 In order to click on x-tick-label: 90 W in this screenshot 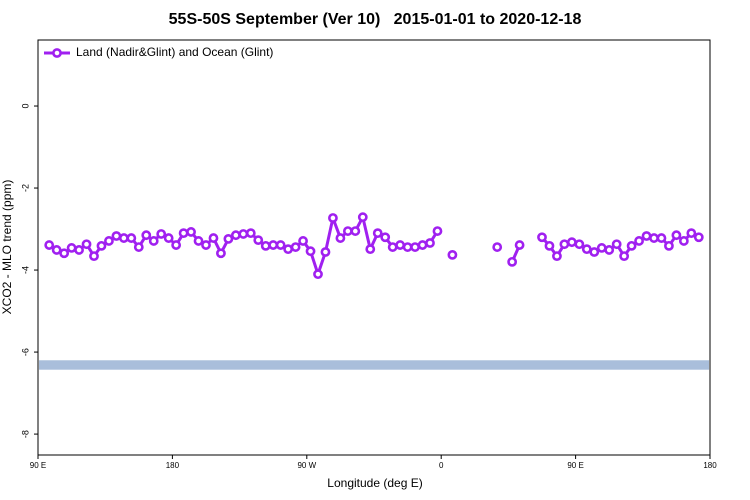, I will do `click(306, 465)`.